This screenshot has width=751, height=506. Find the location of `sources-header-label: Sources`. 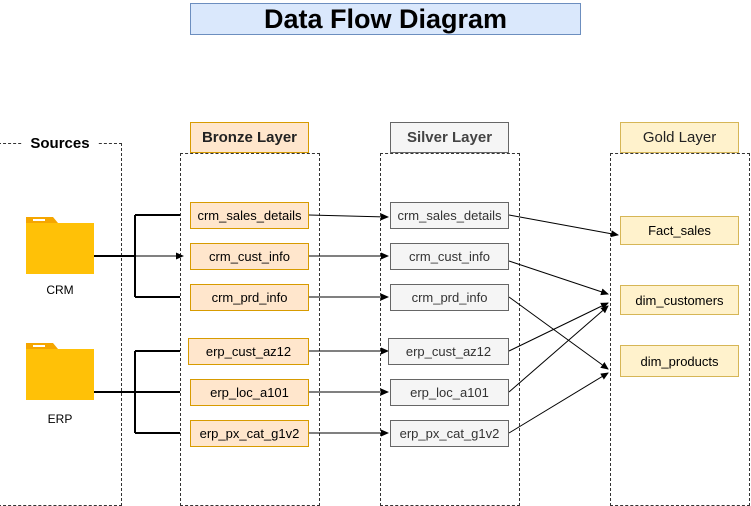

sources-header-label: Sources is located at coordinates (60, 143).